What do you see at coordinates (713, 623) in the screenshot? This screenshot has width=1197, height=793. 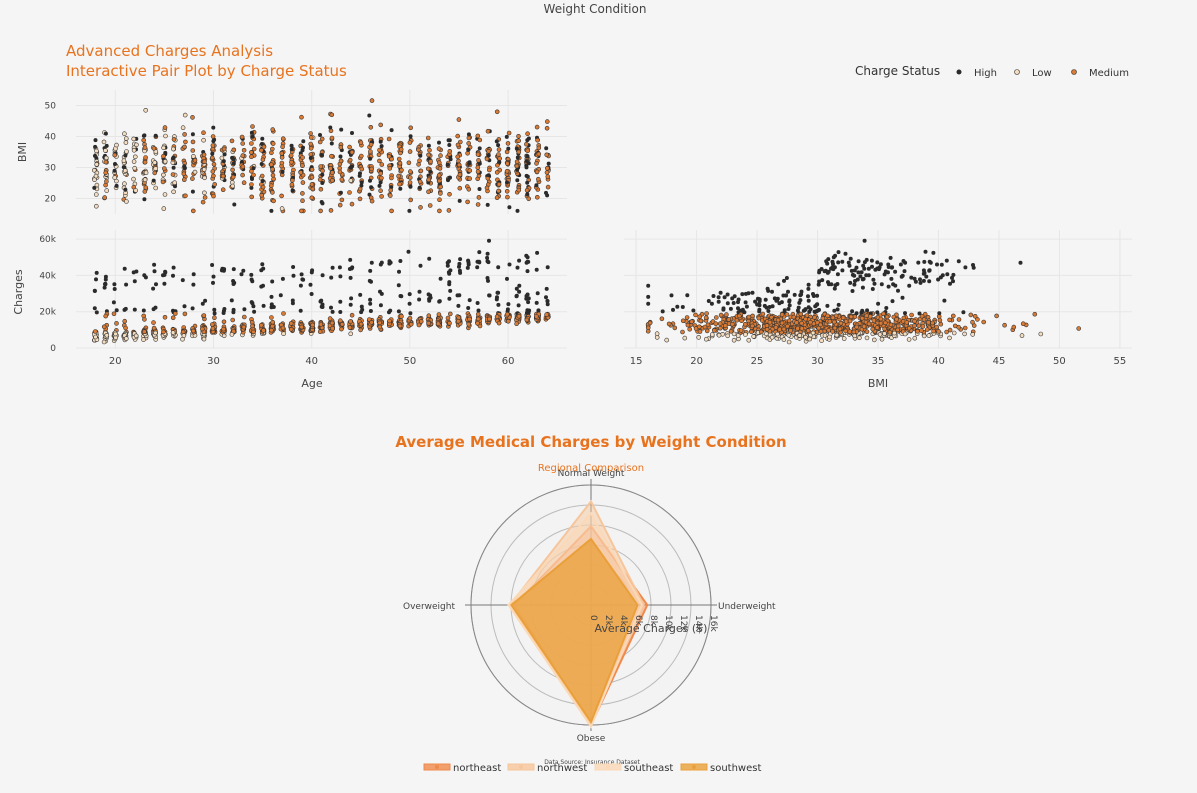 I see `radar-radial-tick: 16k` at bounding box center [713, 623].